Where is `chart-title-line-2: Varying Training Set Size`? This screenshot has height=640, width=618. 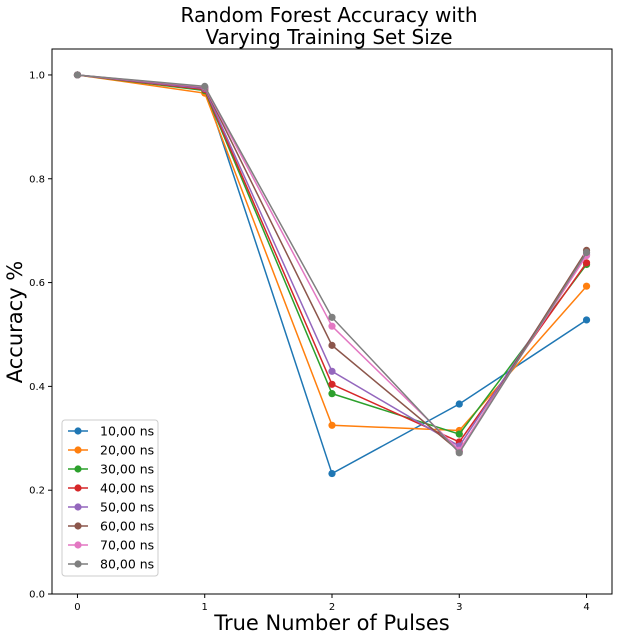 chart-title-line-2: Varying Training Set Size is located at coordinates (328, 37).